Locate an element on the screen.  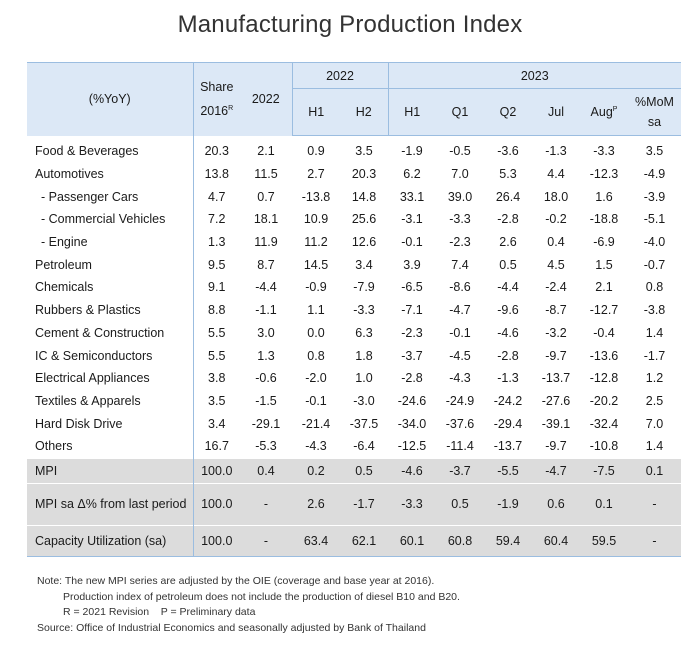
row-value: -2.0 is located at coordinates (316, 378).